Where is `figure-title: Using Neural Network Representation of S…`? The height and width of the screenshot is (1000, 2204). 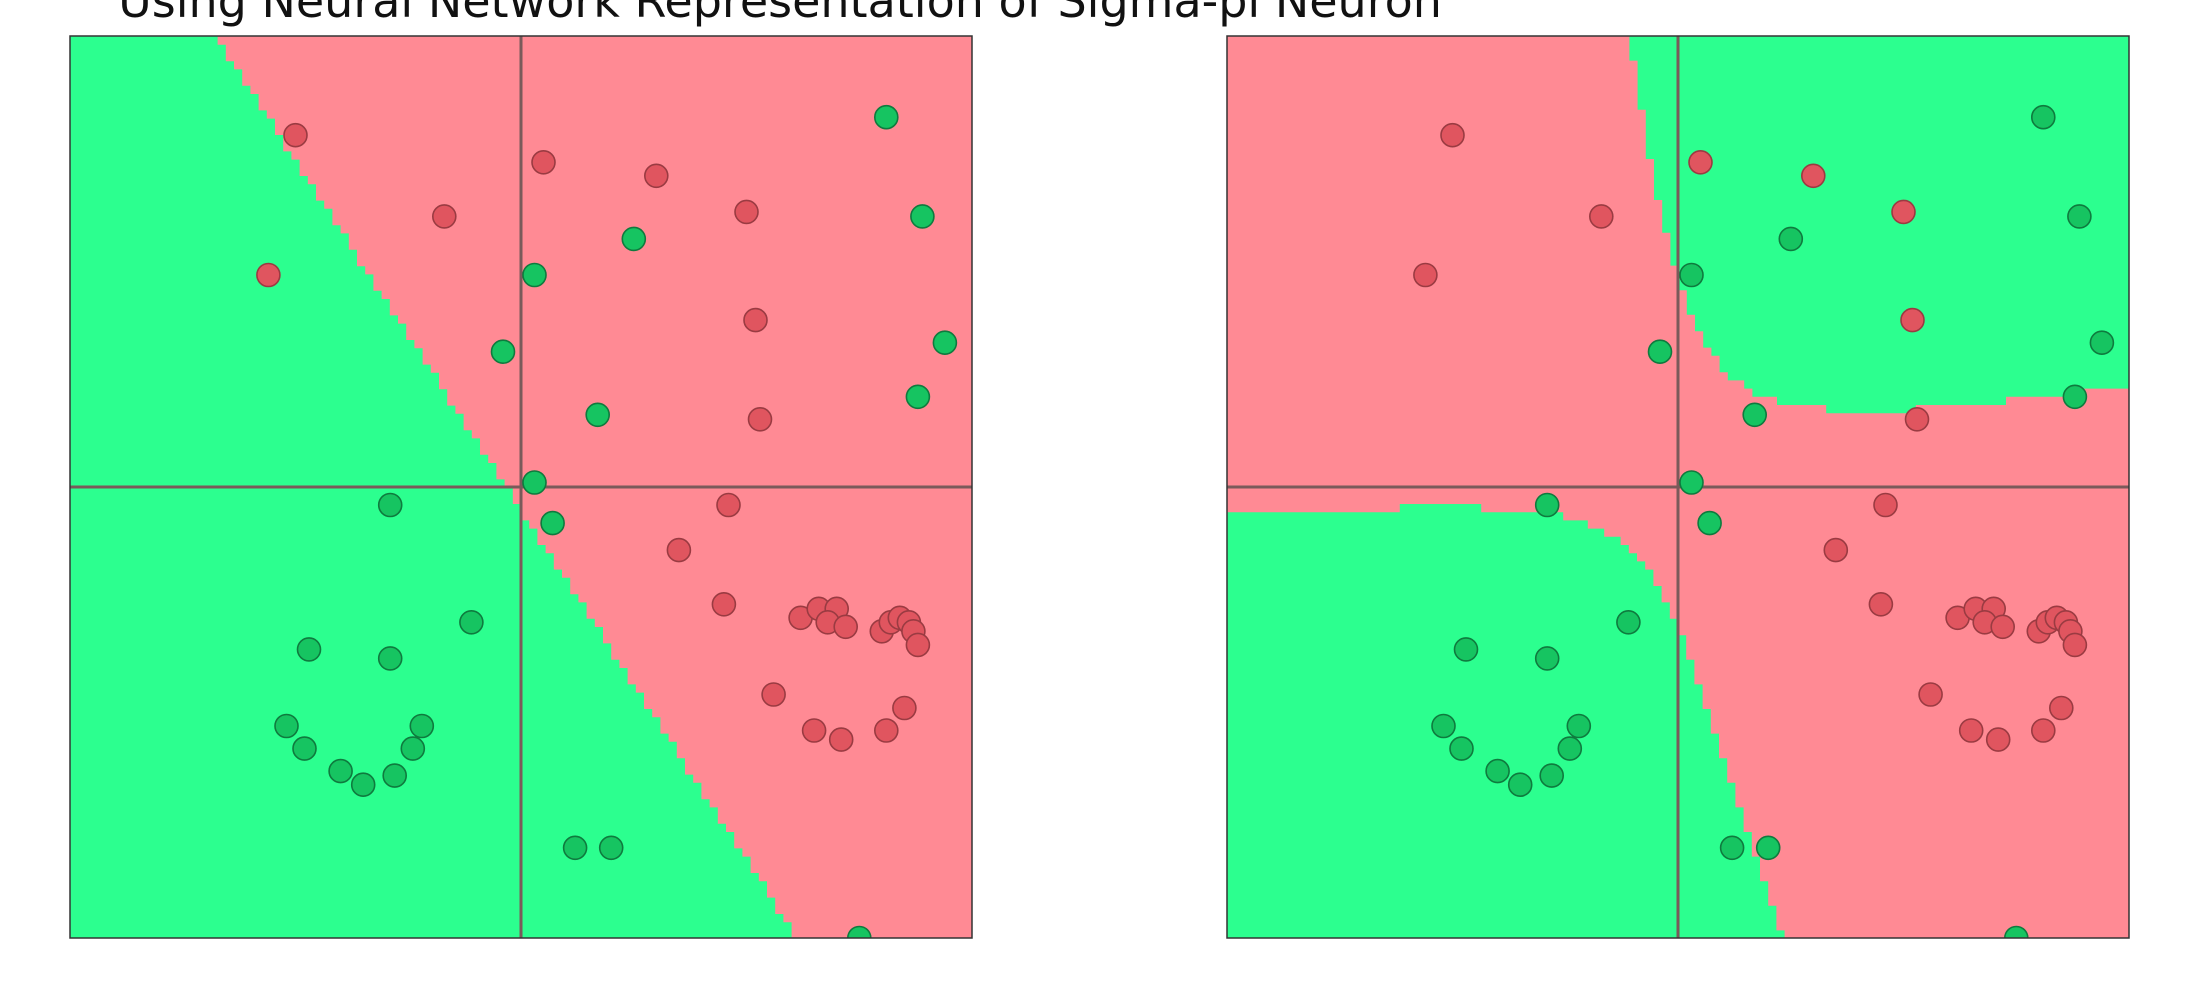
figure-title: Using Neural Network Representation of S… is located at coordinates (780, 14).